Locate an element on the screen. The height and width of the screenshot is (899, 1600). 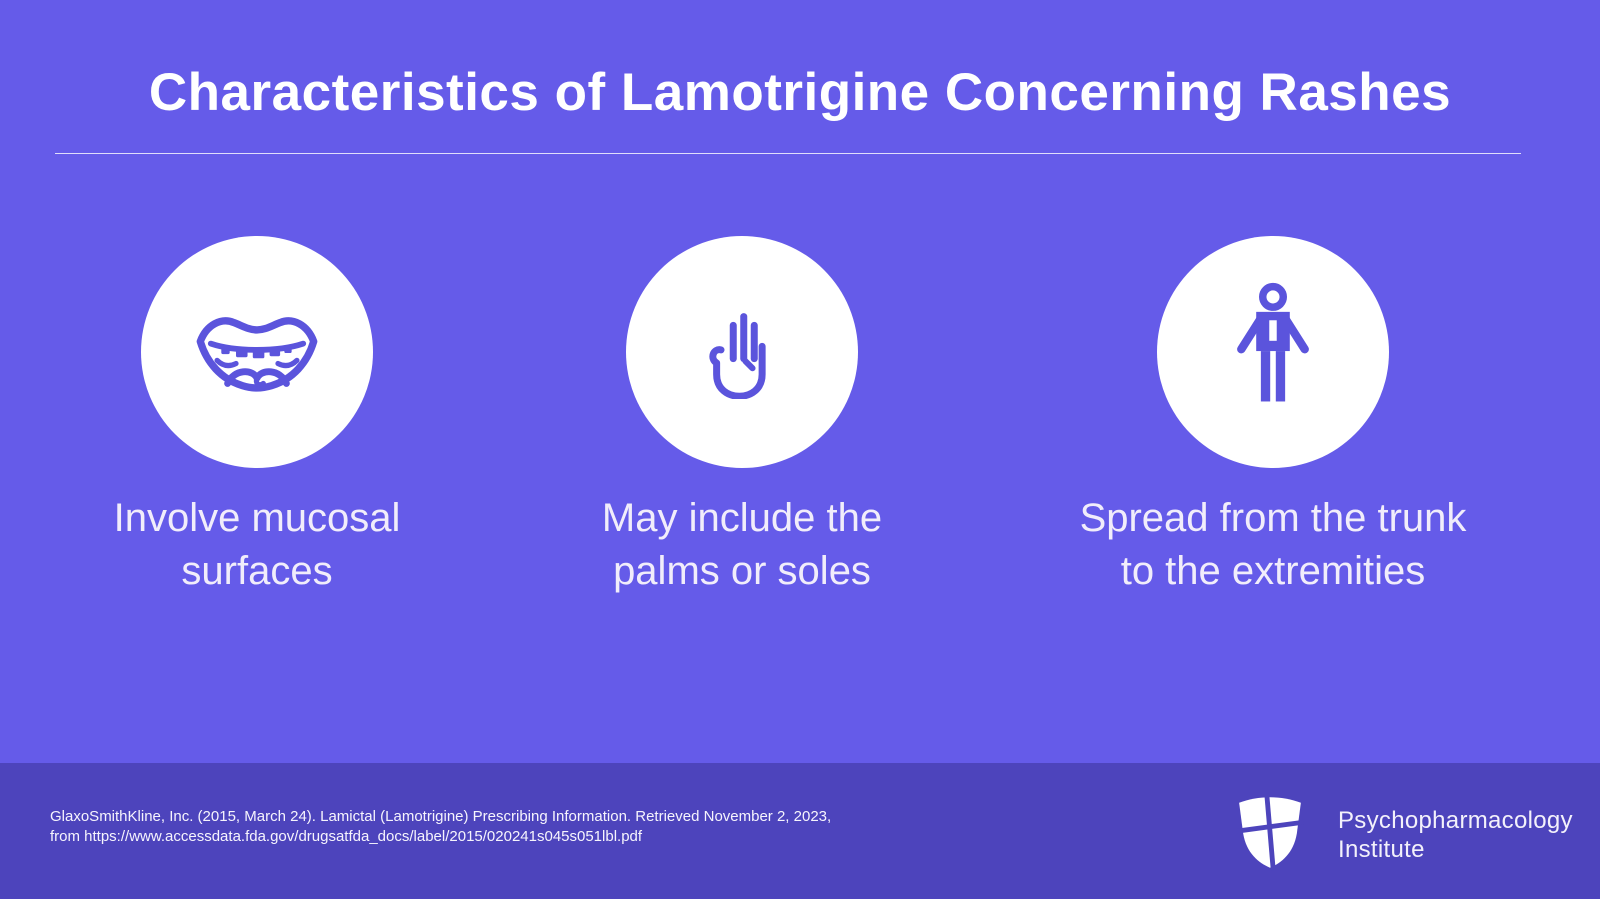
person-icon is located at coordinates (1273, 342).